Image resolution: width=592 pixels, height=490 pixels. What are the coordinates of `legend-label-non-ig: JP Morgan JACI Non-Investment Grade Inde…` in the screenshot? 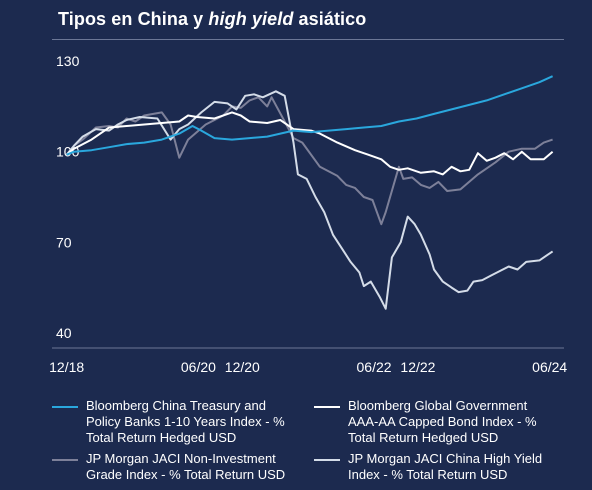 It's located at (186, 466).